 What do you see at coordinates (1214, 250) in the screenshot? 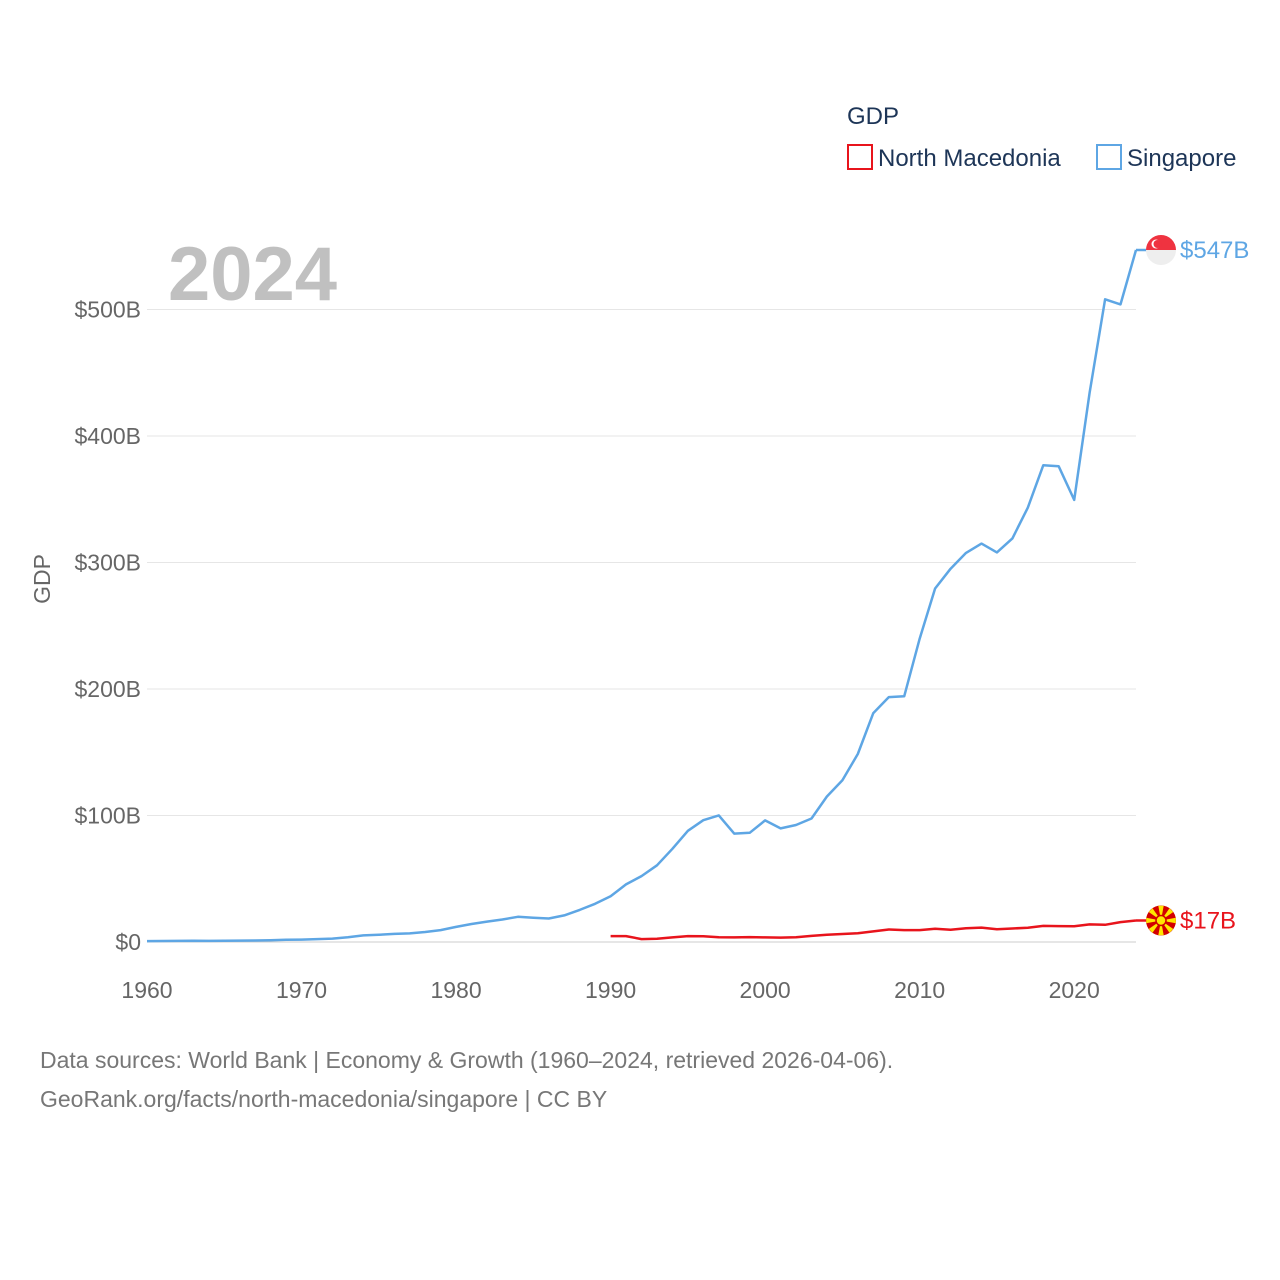
I see `end-label-singapore: $547B` at bounding box center [1214, 250].